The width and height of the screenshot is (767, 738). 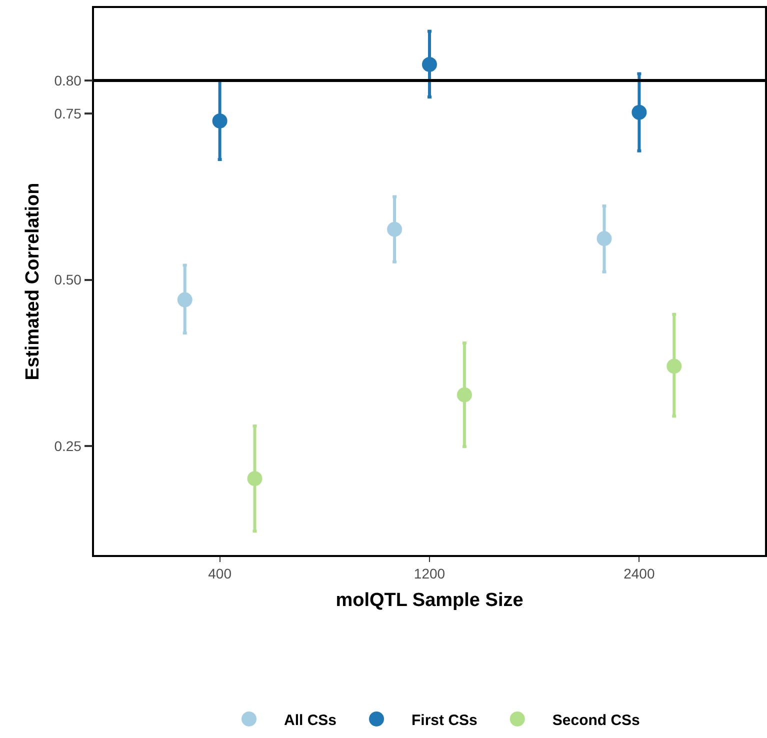 What do you see at coordinates (68, 446) in the screenshot?
I see `y-tick-label: 0.25` at bounding box center [68, 446].